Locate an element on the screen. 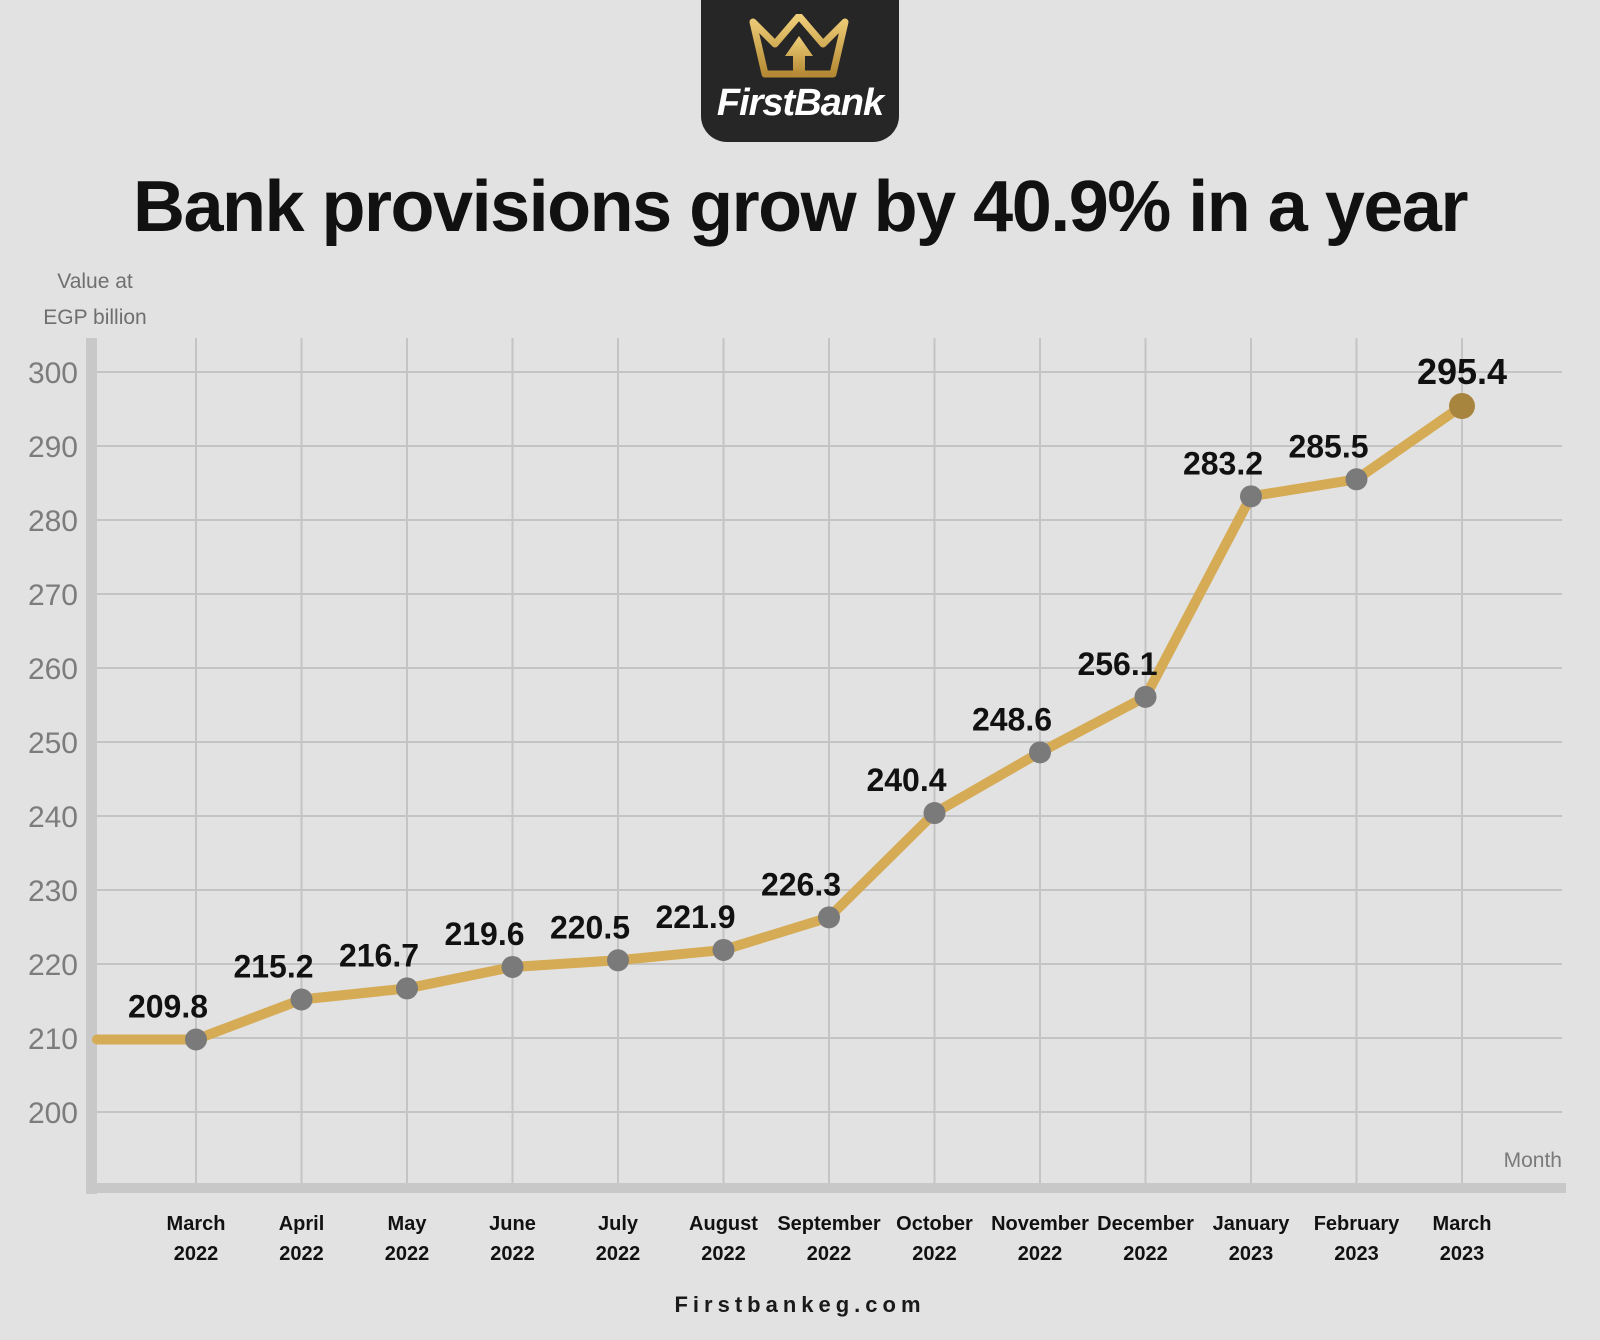 This screenshot has width=1600, height=1340. y-tick-label: 280 is located at coordinates (53, 521).